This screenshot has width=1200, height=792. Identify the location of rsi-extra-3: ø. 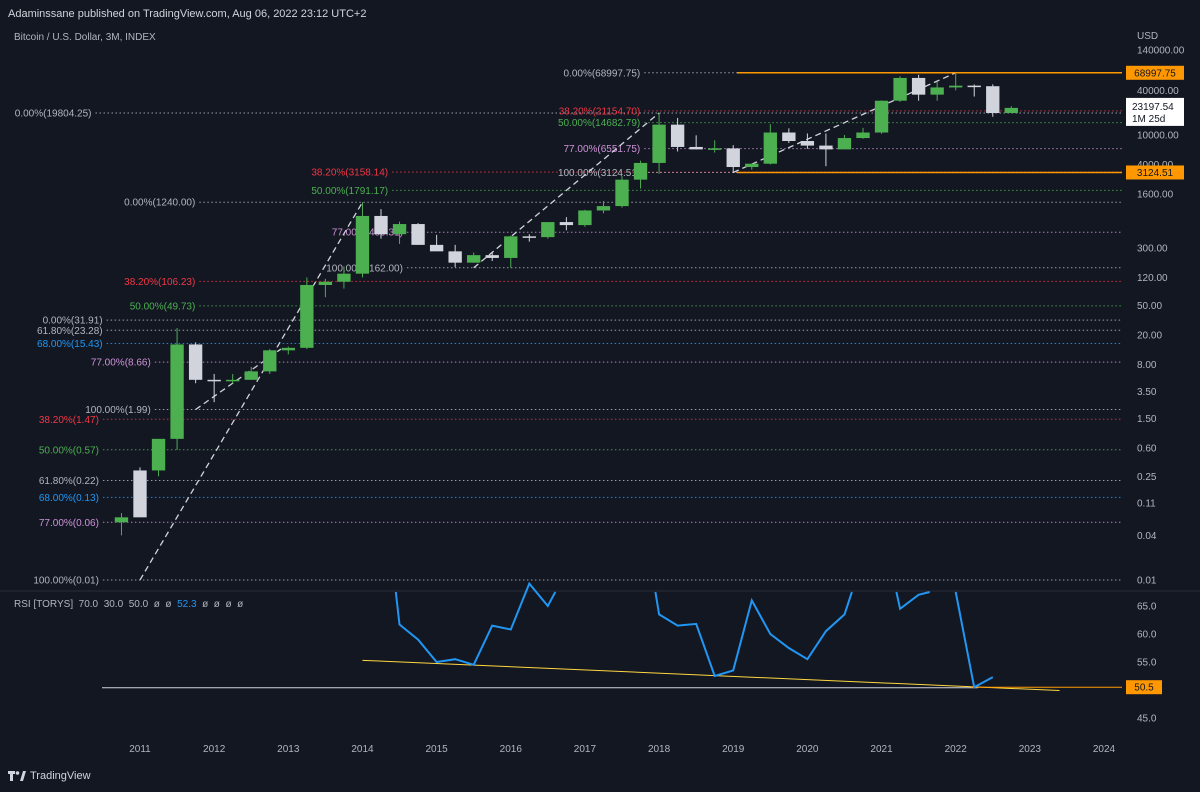
(228, 604).